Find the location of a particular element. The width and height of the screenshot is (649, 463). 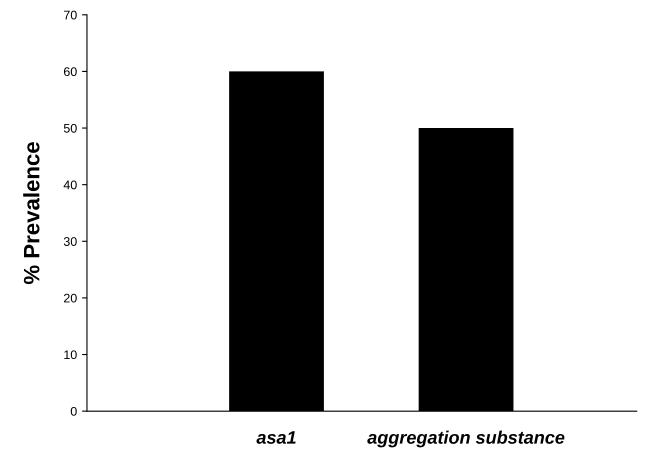

y-tick-label: 10 is located at coordinates (70, 355).